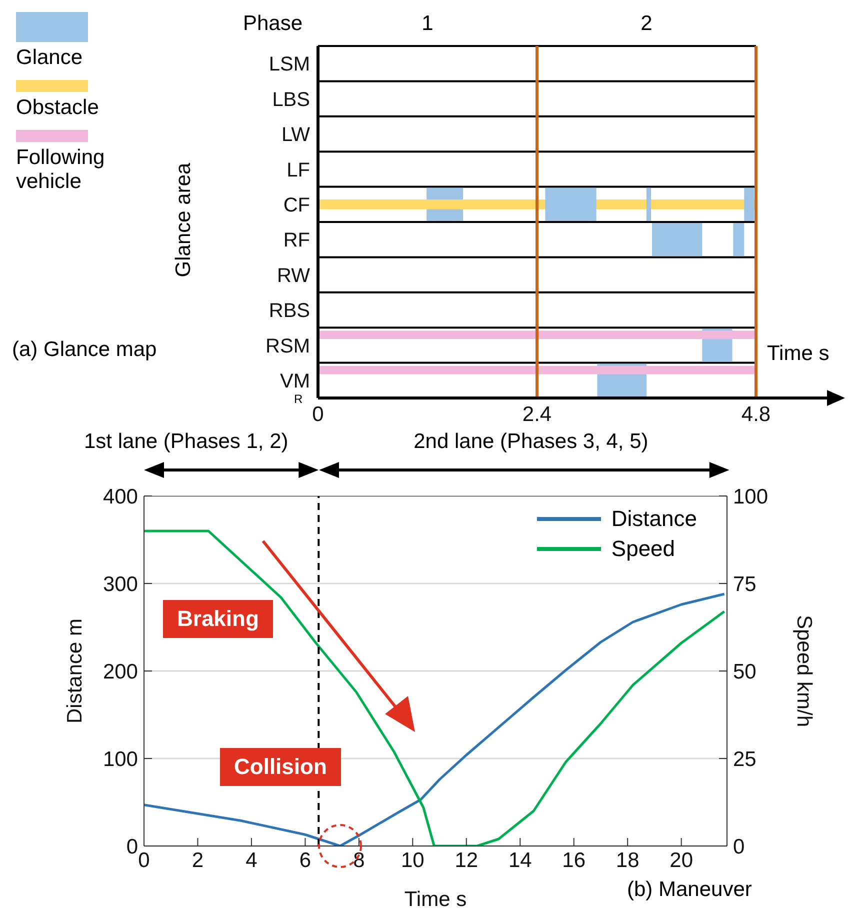  I want to click on x-tick-label: 18, so click(628, 860).